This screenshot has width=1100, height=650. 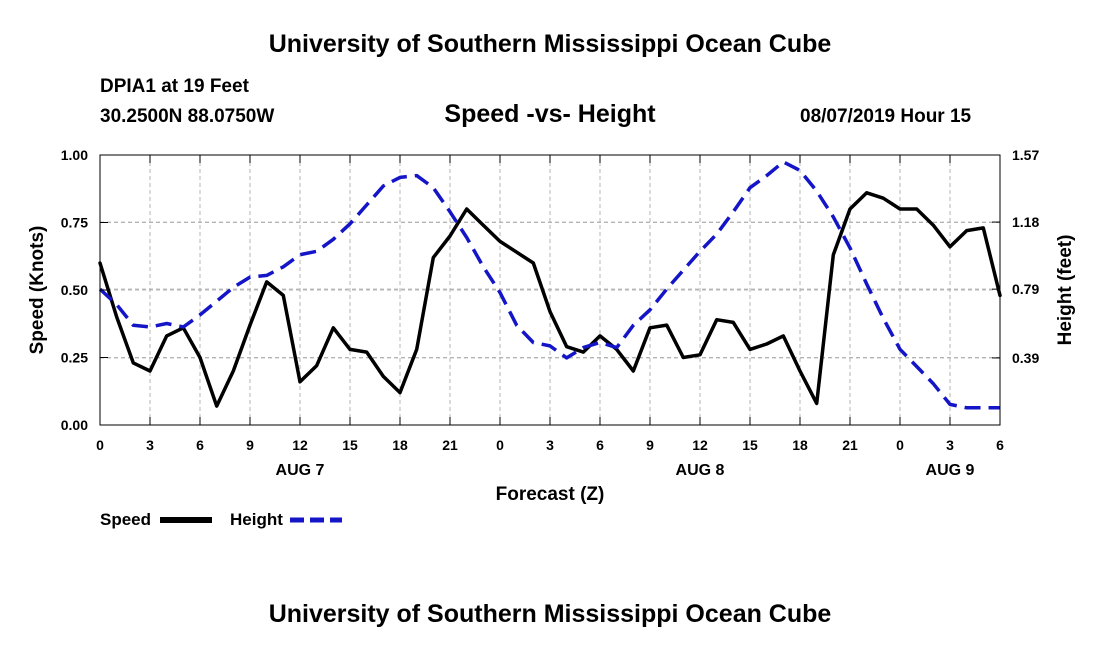 I want to click on legend-label-height: Height, so click(x=256, y=519).